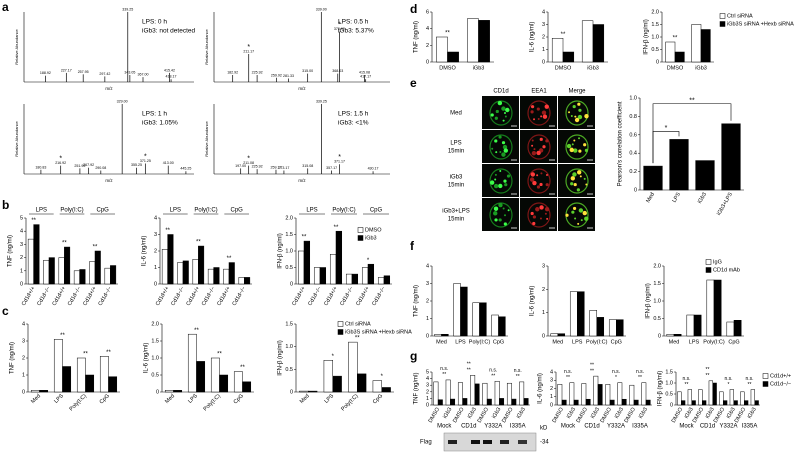 Image resolution: width=800 pixels, height=454 pixels. I want to click on peak-label: 227.17, so click(66, 70).